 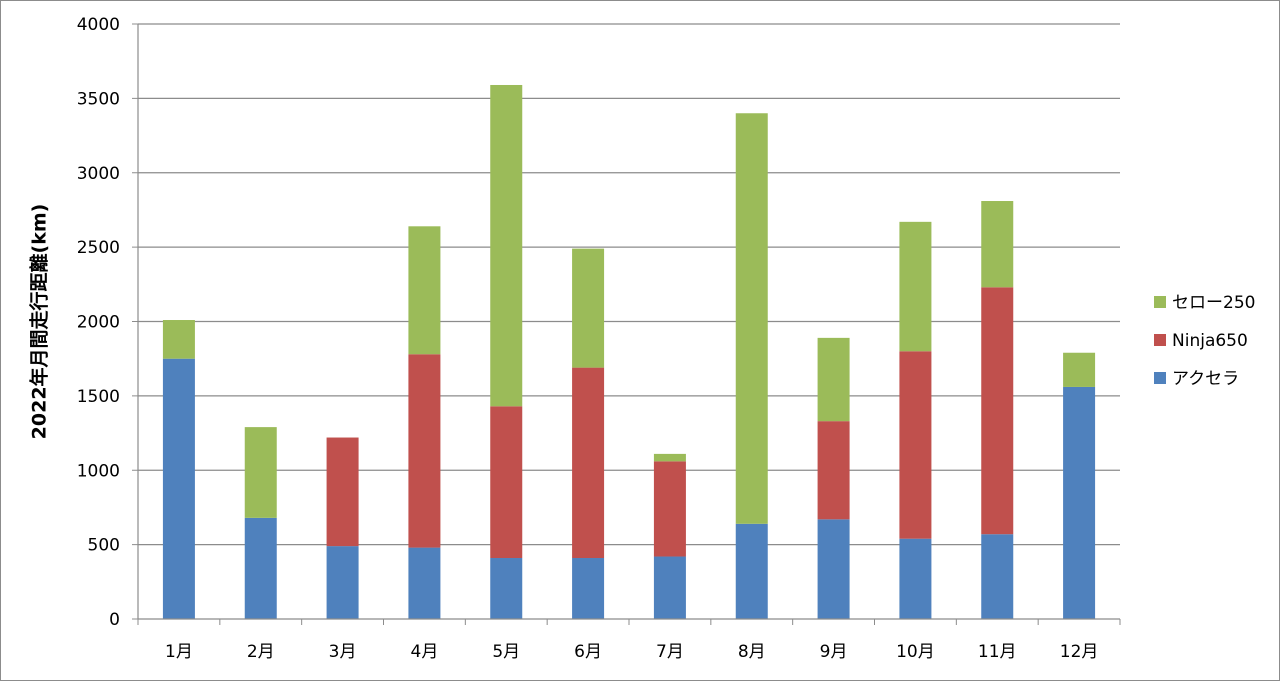 What do you see at coordinates (833, 379) in the screenshot?
I see `bar-セロー250-9月` at bounding box center [833, 379].